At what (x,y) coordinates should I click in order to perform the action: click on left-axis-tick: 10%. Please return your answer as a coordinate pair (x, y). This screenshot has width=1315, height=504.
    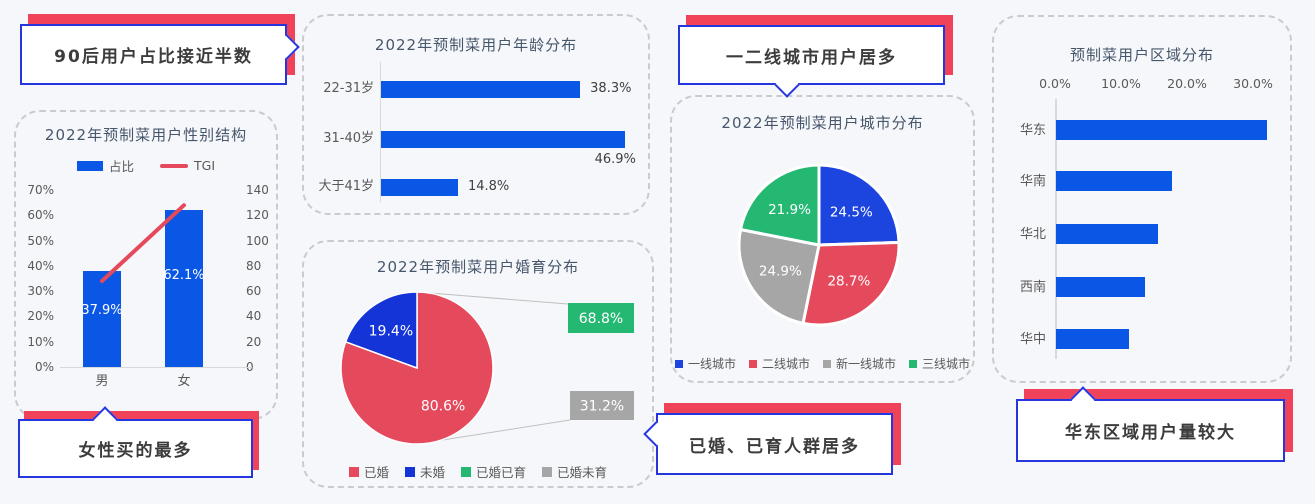
    Looking at the image, I should click on (40, 341).